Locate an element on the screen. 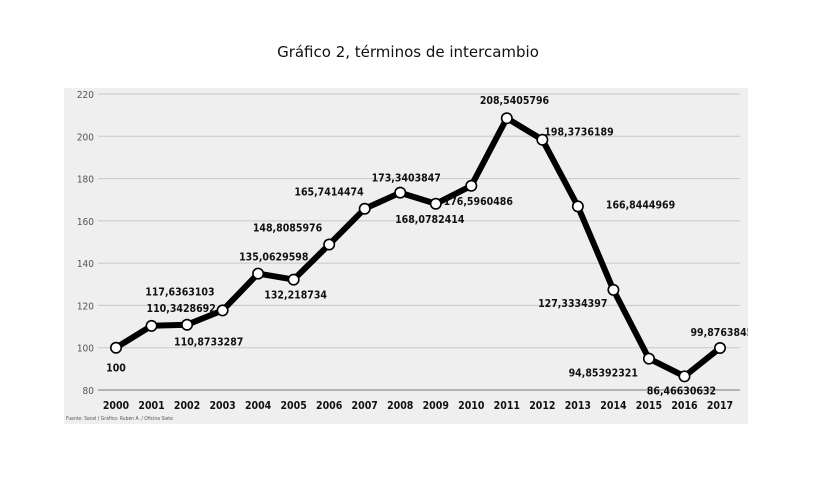 Image resolution: width=816 pixels, height=482 pixels. x-tick-label: 2014 is located at coordinates (613, 406).